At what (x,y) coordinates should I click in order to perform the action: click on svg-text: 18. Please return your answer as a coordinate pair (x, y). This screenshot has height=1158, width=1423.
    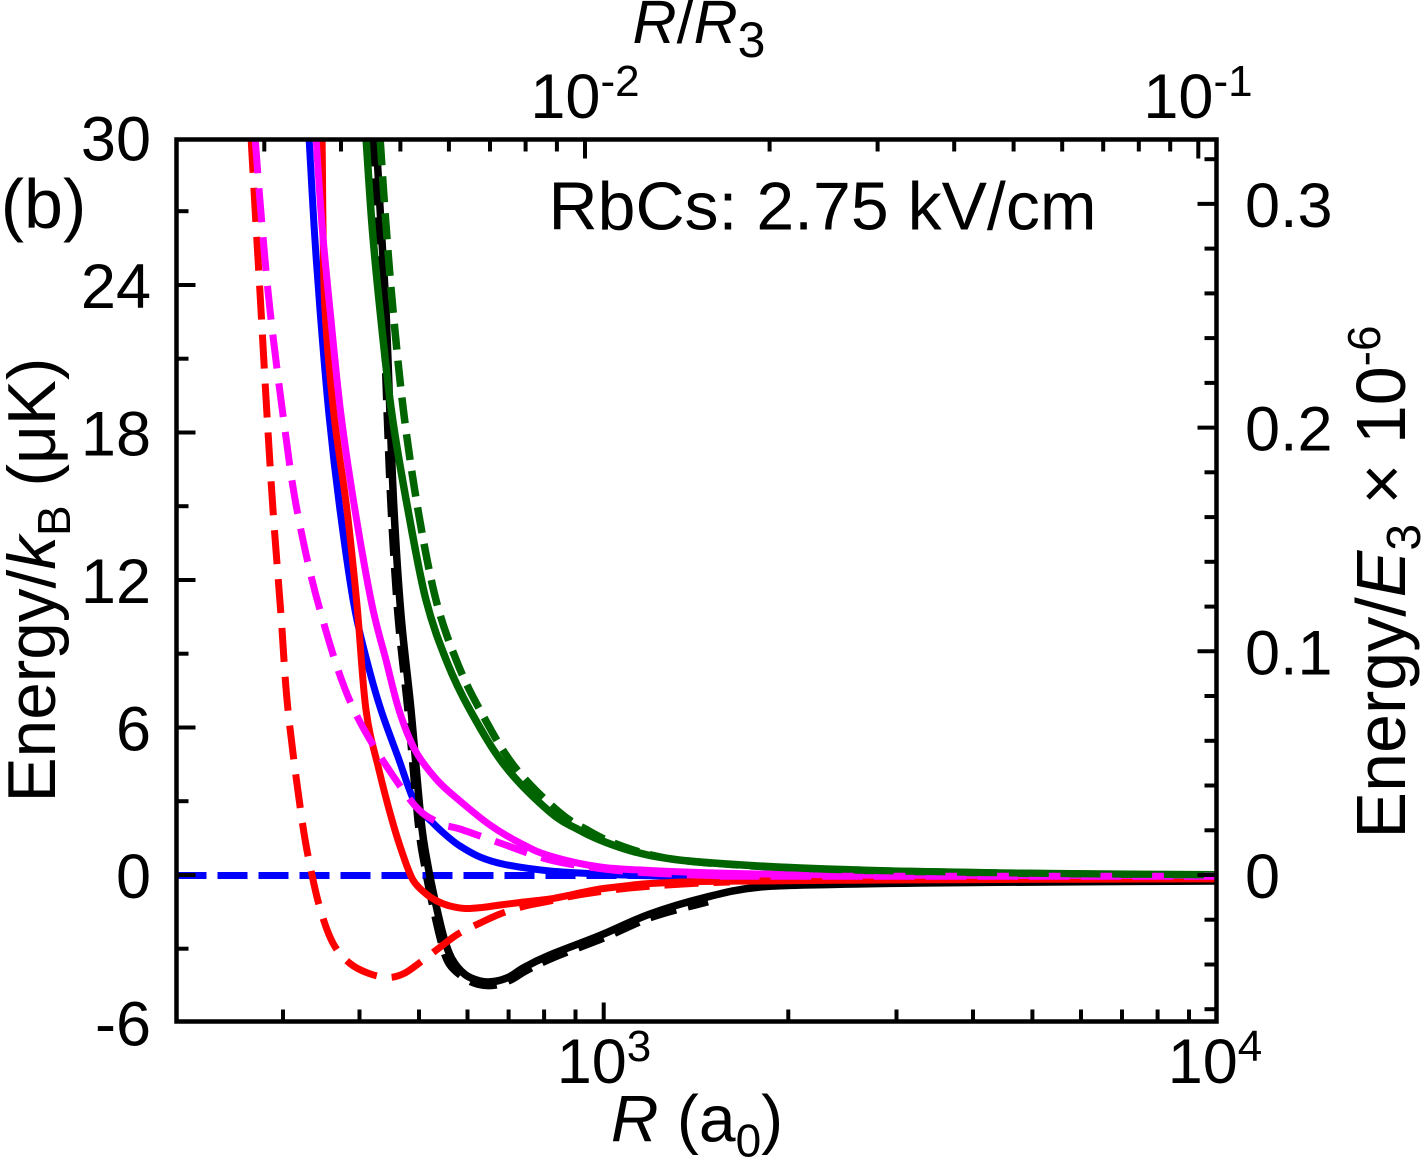
    Looking at the image, I should click on (116, 435).